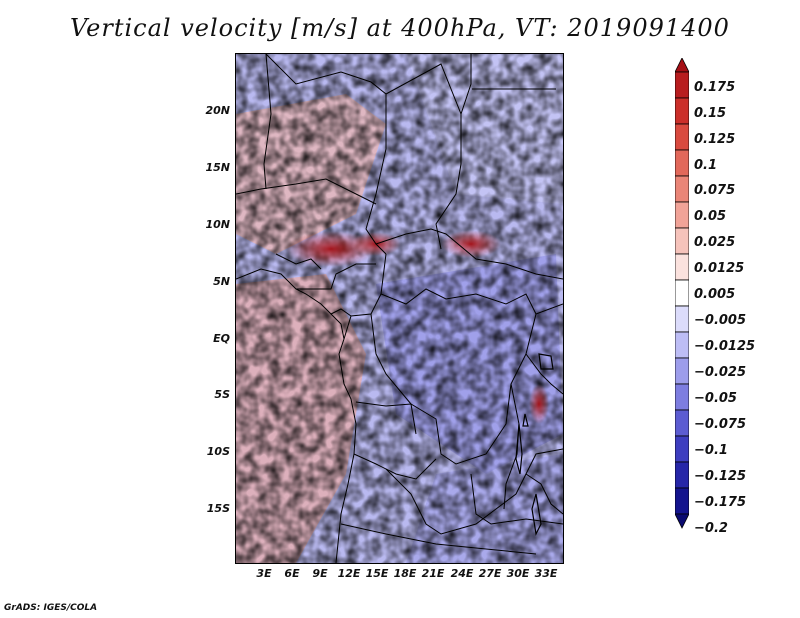 Image resolution: width=800 pixels, height=618 pixels. Describe the element at coordinates (719, 268) in the screenshot. I see `colorbar-label: 0.0125` at that location.